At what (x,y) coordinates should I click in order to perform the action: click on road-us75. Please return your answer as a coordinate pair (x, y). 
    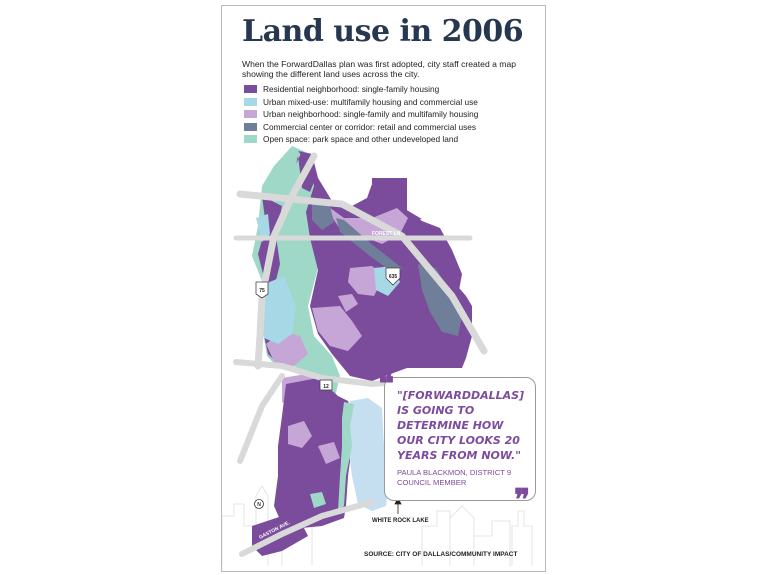
    Looking at the image, I should click on (286, 261).